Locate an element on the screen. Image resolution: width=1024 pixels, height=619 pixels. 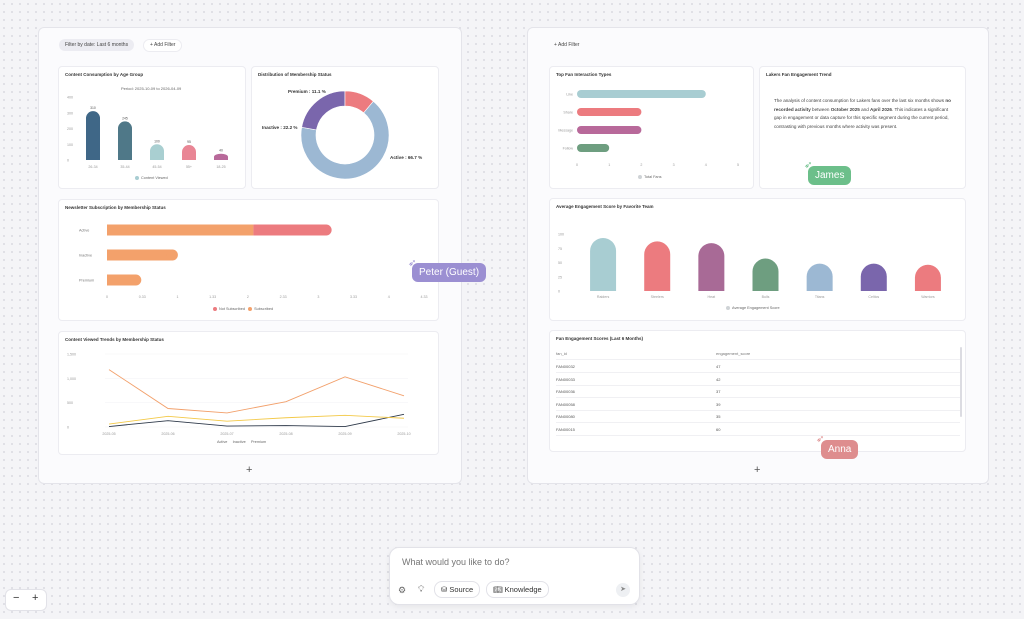
y-tick-label: 25 is located at coordinates (560, 277).